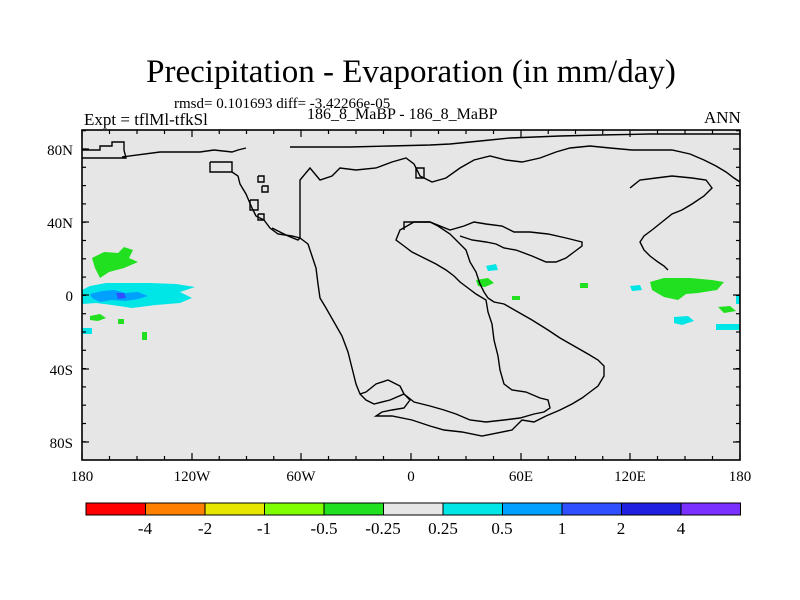 The width and height of the screenshot is (800, 600). What do you see at coordinates (205, 528) in the screenshot?
I see `colorbar-label: -2` at bounding box center [205, 528].